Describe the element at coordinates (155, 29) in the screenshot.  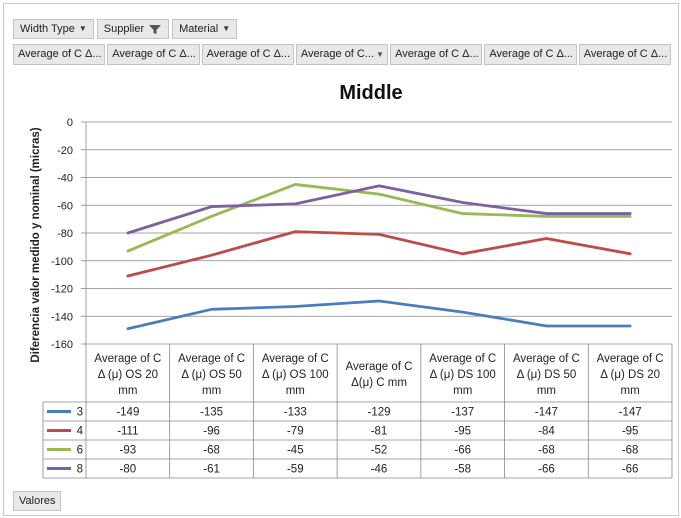
I see `filter-icon` at that location.